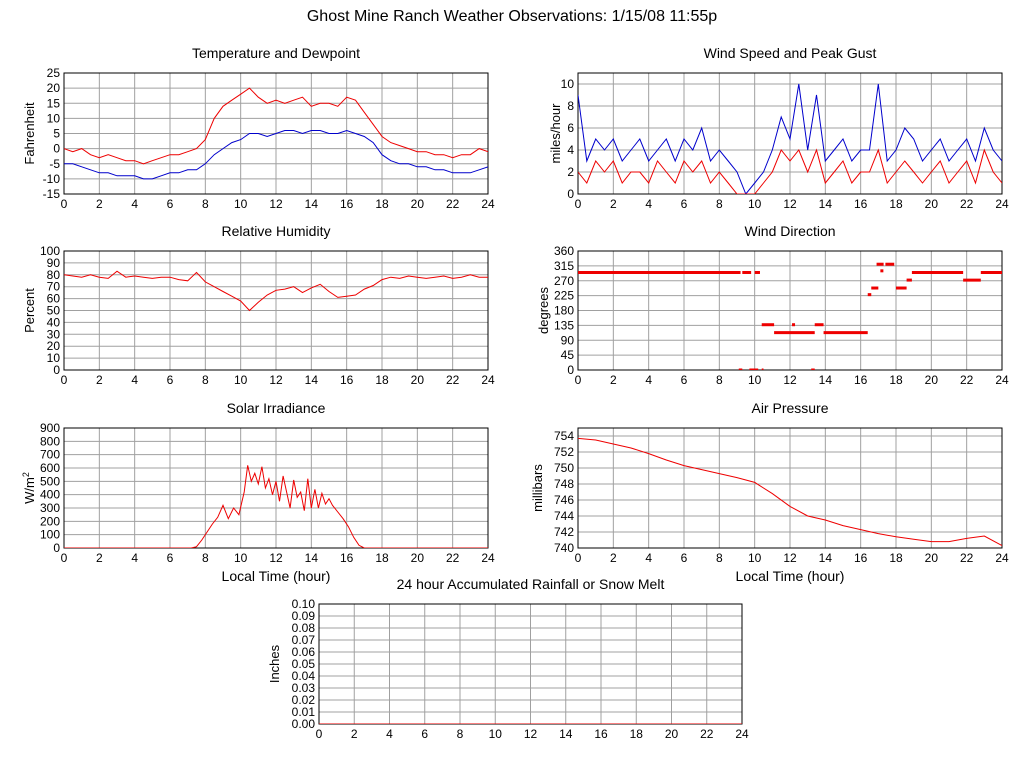 Image resolution: width=1024 pixels, height=768 pixels. I want to click on pressure-frame, so click(790, 488).